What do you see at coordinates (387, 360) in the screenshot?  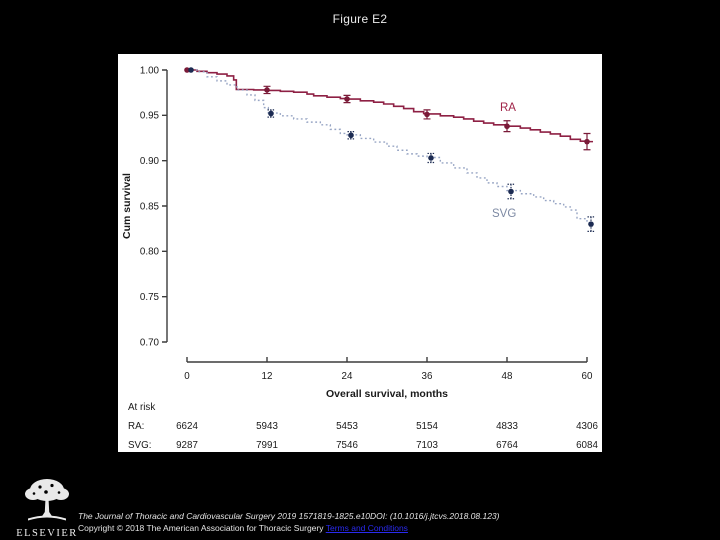 I see `x-axis` at bounding box center [387, 360].